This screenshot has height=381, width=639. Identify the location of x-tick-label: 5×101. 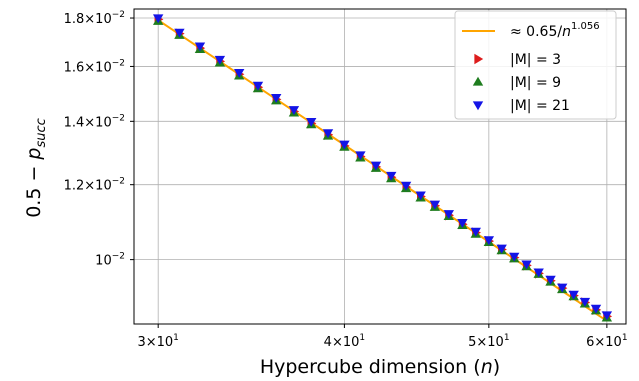
(488, 341).